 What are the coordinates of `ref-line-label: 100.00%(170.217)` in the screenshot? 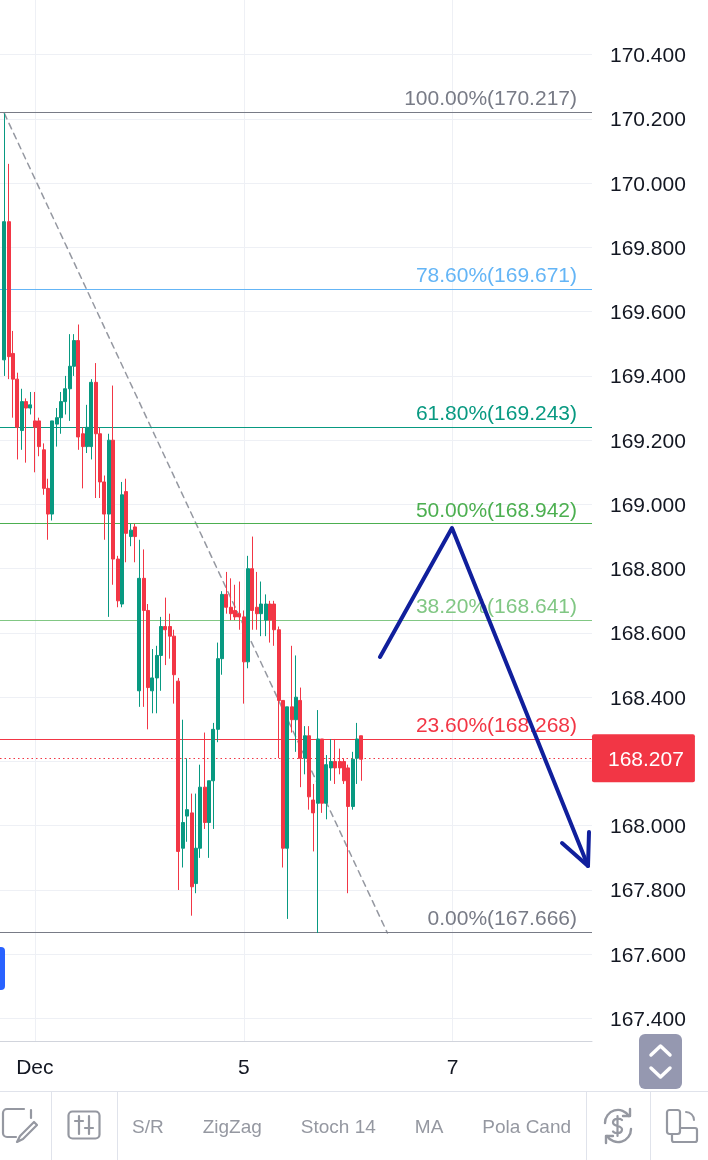 It's located at (490, 98).